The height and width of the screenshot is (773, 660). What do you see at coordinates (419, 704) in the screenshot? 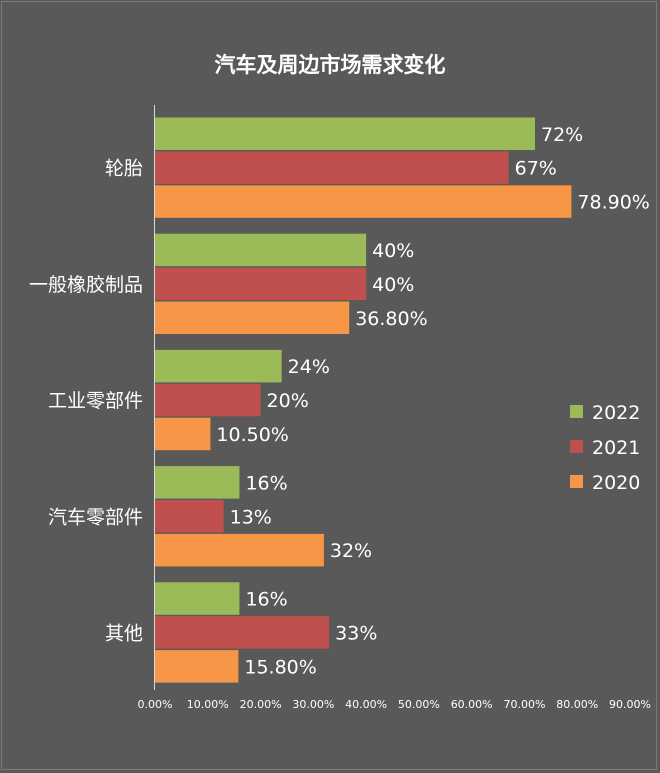
I see `x-tick-label: 50.00%` at bounding box center [419, 704].